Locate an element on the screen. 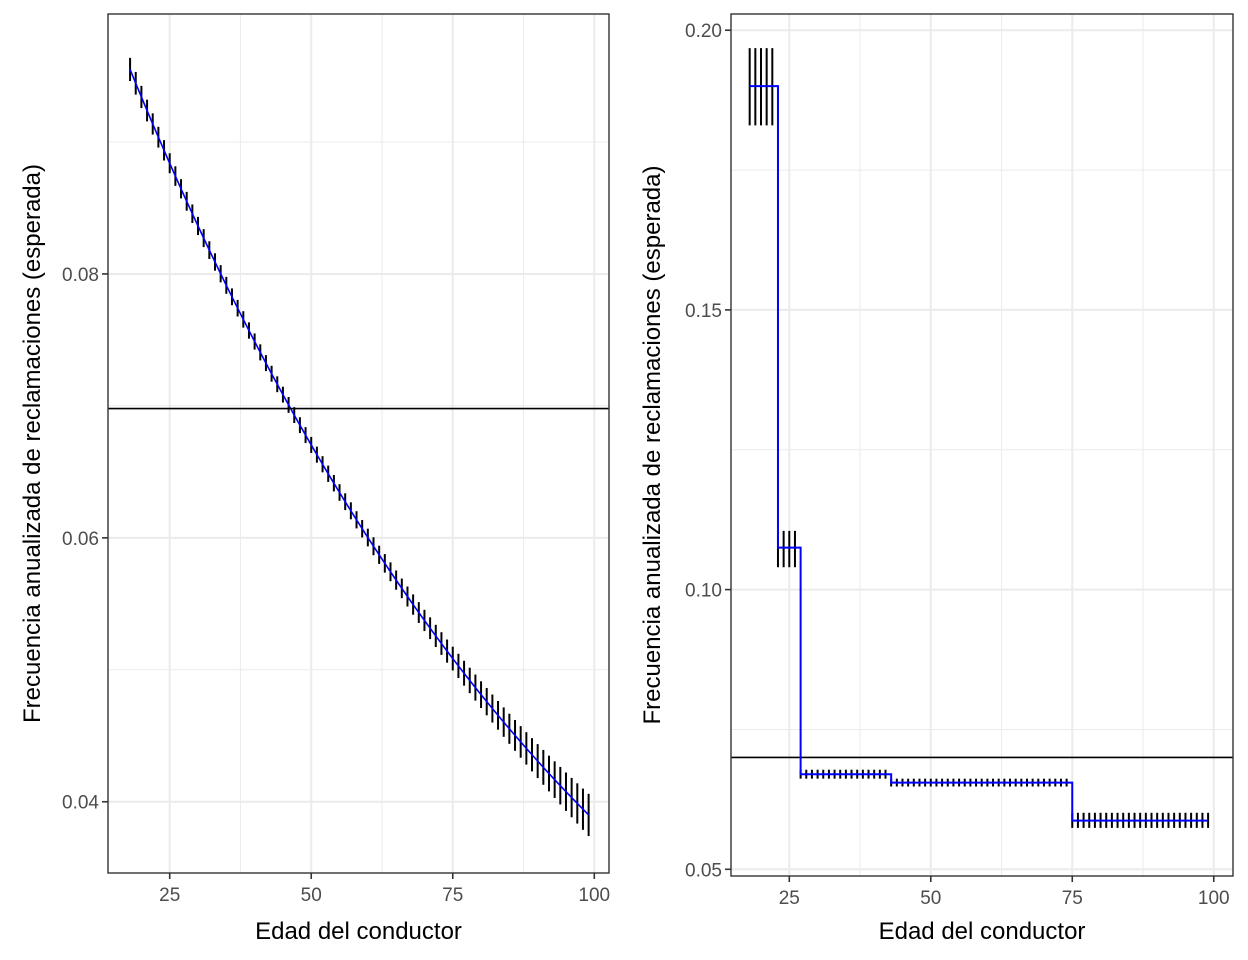 This screenshot has height=960, width=1248. y-axis-ticks: 0.04 0.06 0.08 is located at coordinates (85, 539).